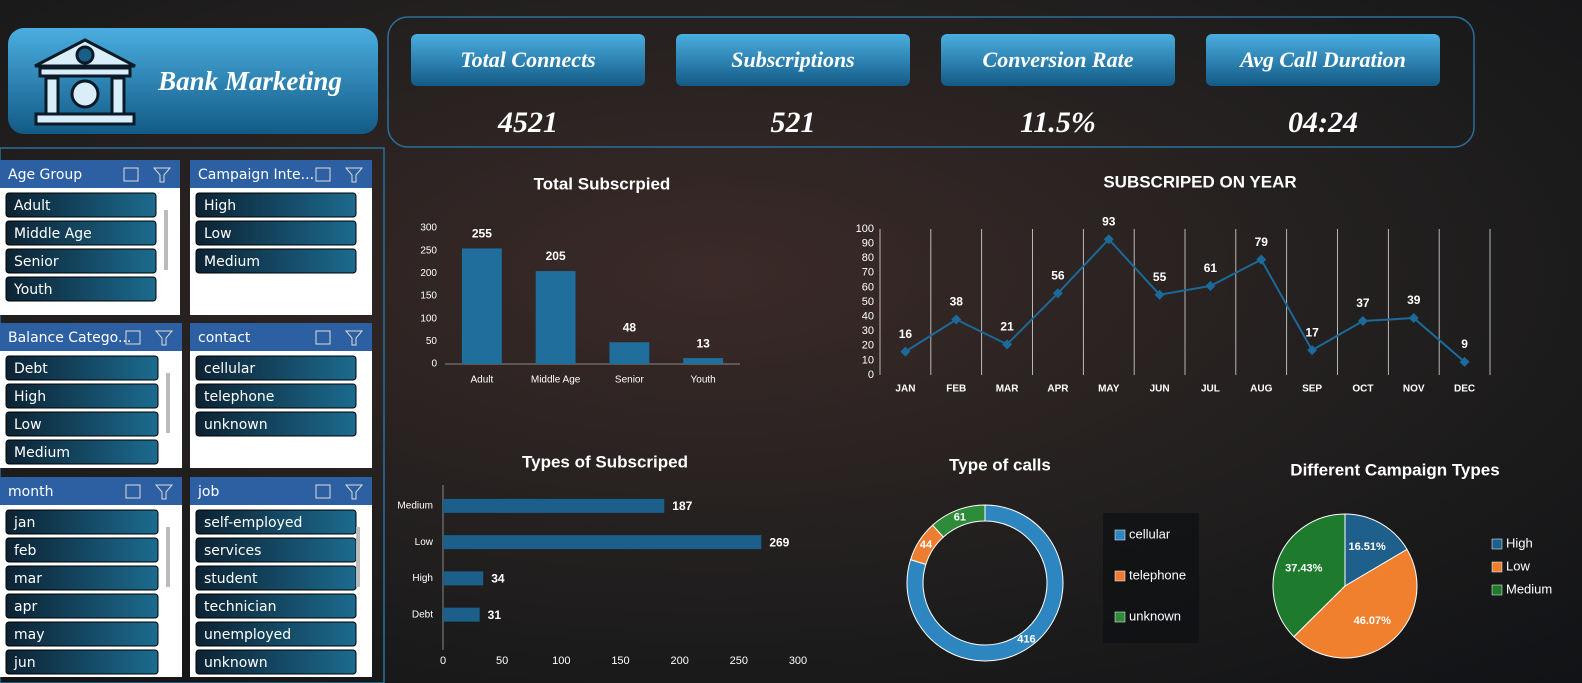  What do you see at coordinates (1519, 542) in the screenshot?
I see `legend-label: High` at bounding box center [1519, 542].